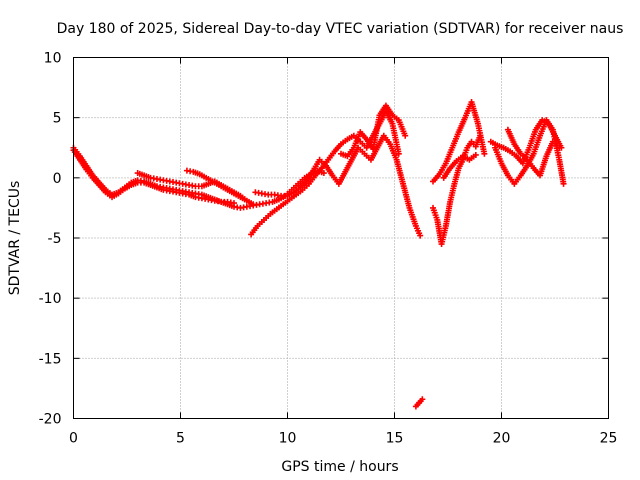 The height and width of the screenshot is (480, 640). What do you see at coordinates (457, 190) in the screenshot?
I see `series-arc10` at bounding box center [457, 190].